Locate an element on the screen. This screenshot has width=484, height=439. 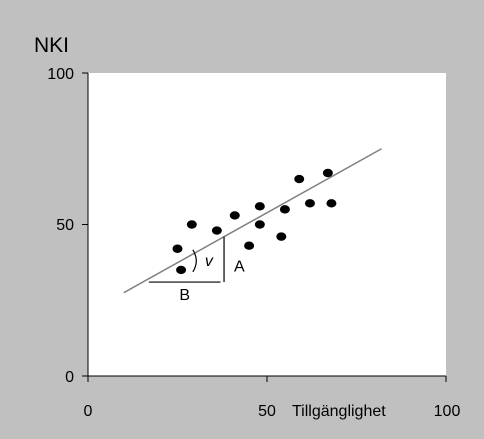
x-tick-label-0: 0 is located at coordinates (88, 411).